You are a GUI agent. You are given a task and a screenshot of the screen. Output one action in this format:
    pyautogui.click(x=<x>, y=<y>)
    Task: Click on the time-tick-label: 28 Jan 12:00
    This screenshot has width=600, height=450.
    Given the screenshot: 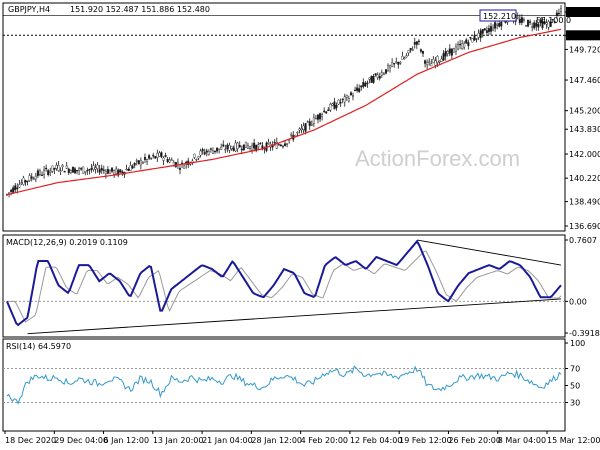 What is the action you would take?
    pyautogui.click(x=276, y=440)
    